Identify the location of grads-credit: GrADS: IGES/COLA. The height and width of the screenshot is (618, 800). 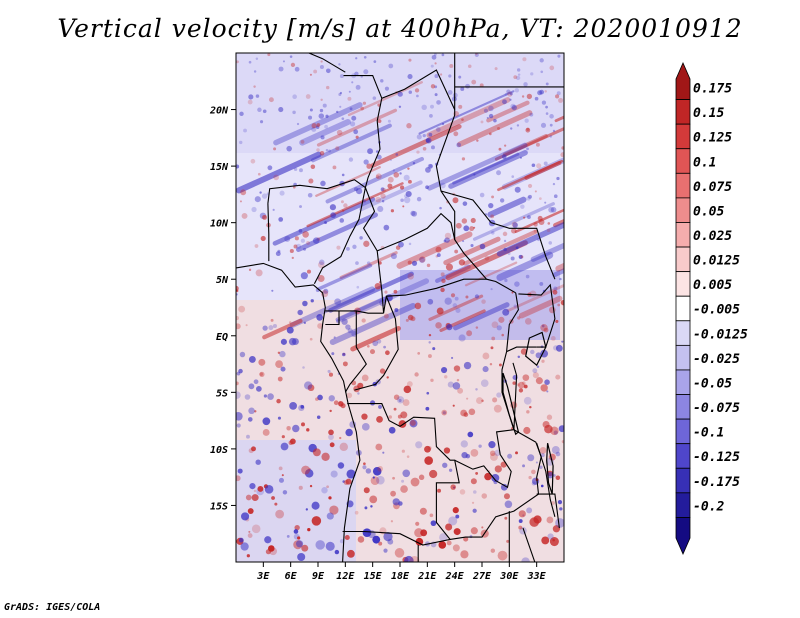
(52, 607).